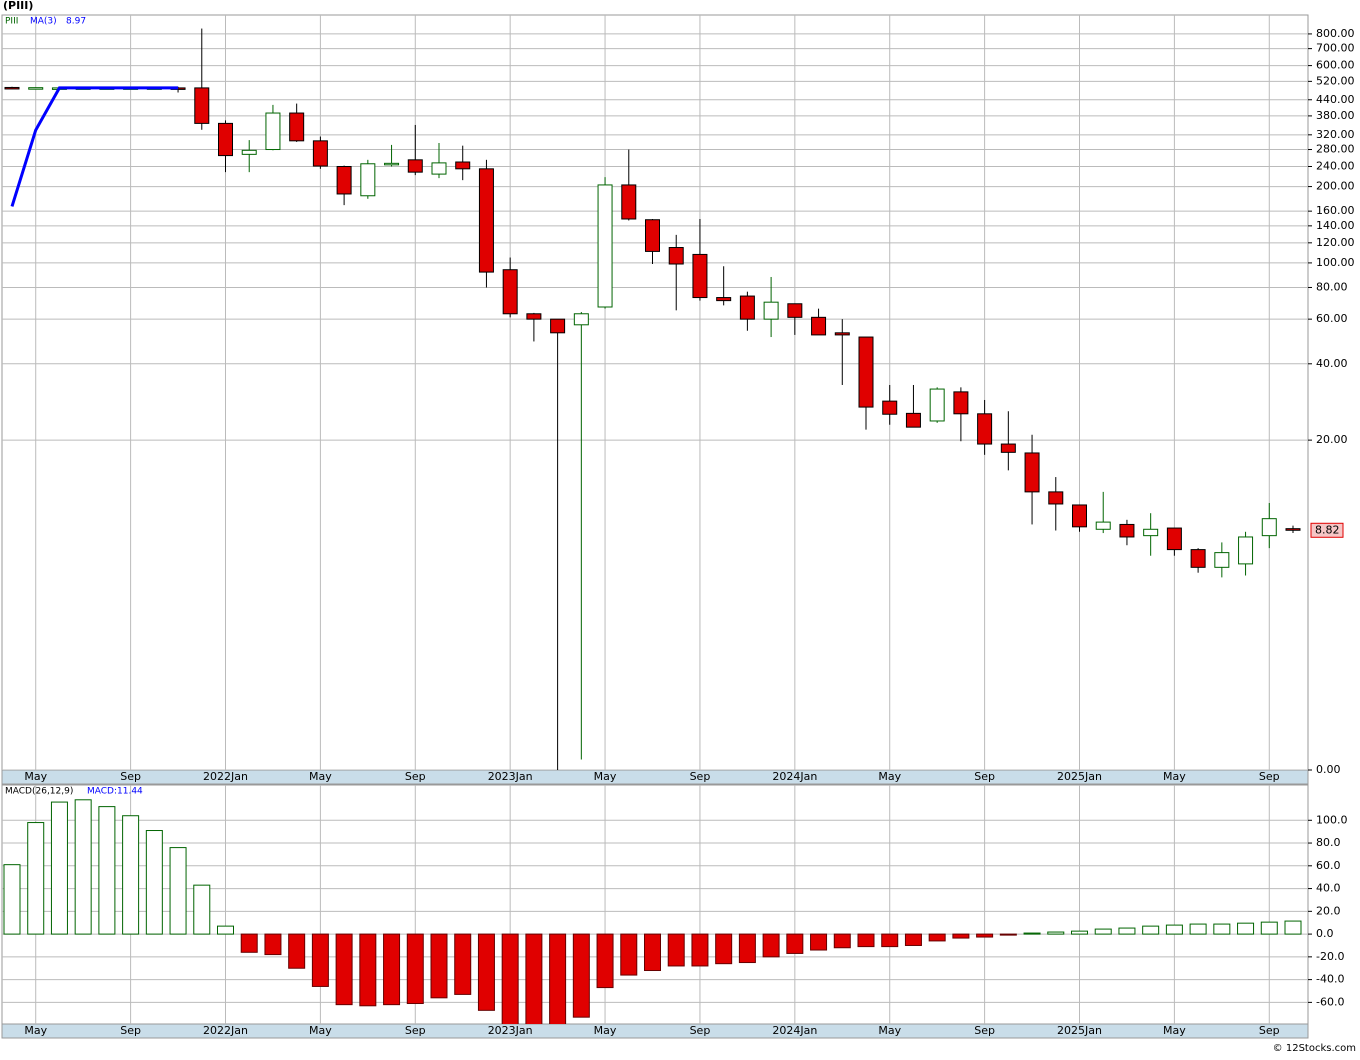 The width and height of the screenshot is (1360, 1060). I want to click on y-tick-label: 600.00, so click(1335, 65).